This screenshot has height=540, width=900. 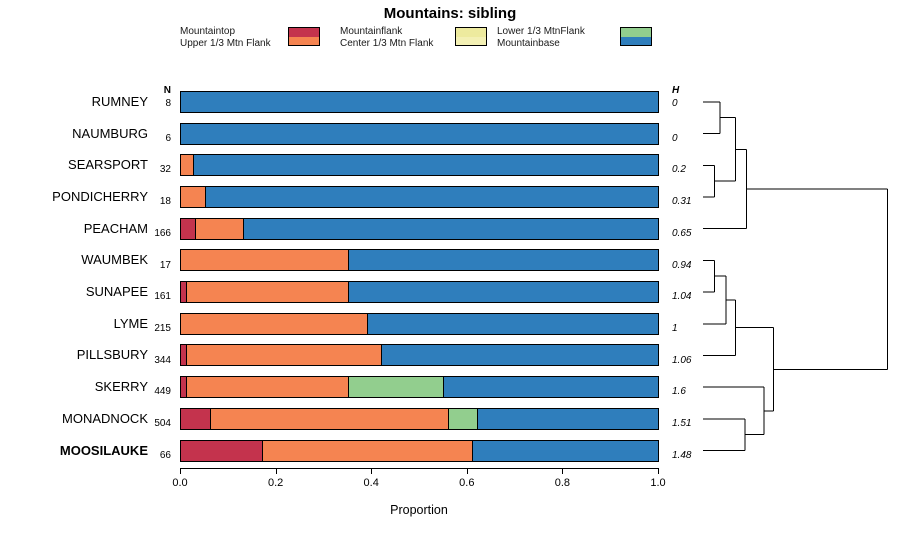 What do you see at coordinates (658, 483) in the screenshot?
I see `x-tick-label: 1.0` at bounding box center [658, 483].